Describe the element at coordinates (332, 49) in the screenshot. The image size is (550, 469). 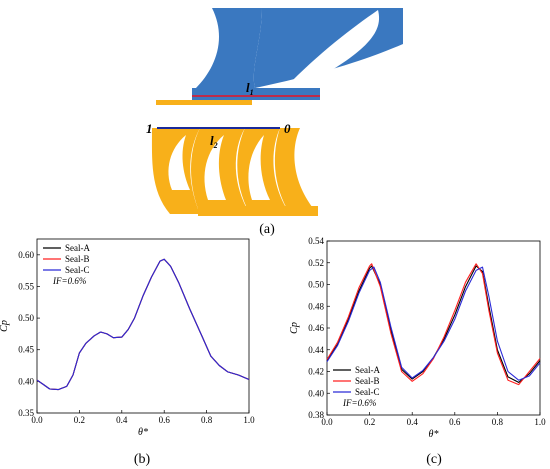
I see `stator-cavity` at that location.